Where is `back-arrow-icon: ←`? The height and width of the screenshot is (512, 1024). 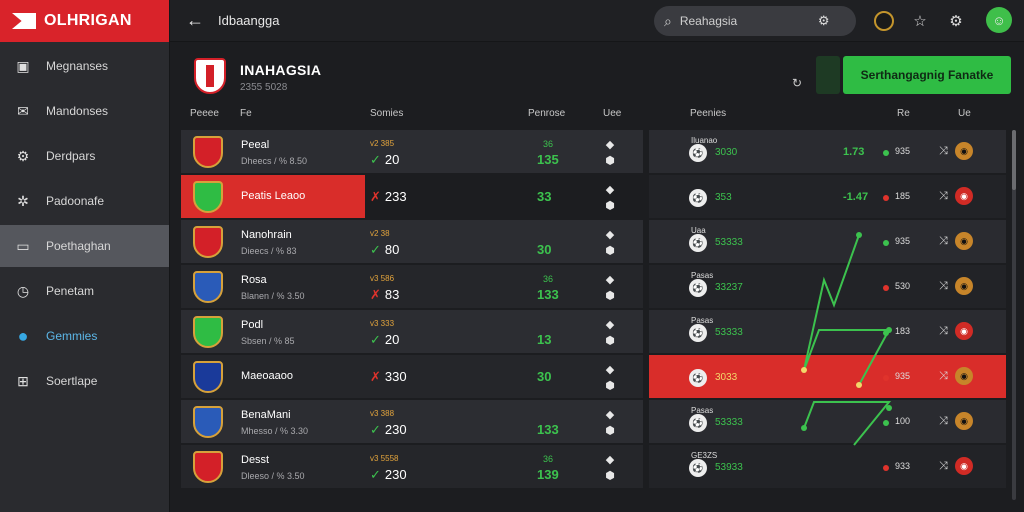
back-arrow-icon: ← is located at coordinates (195, 20).